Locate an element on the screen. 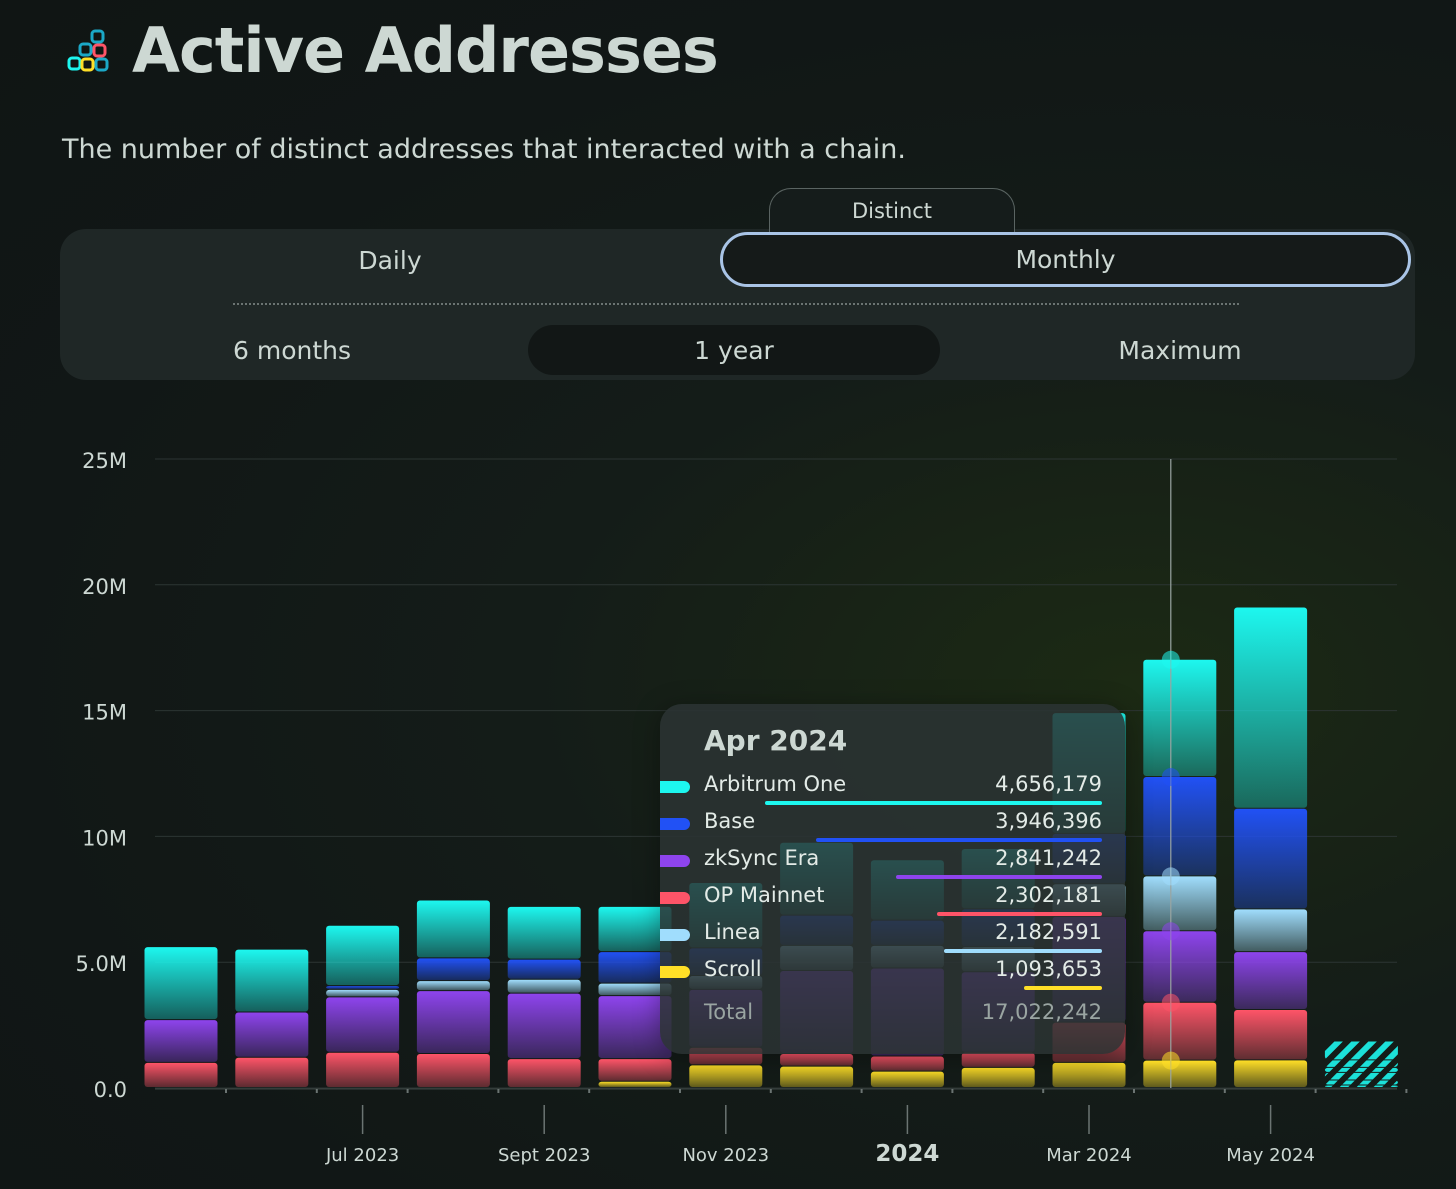 This screenshot has height=1189, width=1456. tooltip-row: OP Mainnet 2,302,181 is located at coordinates (892, 901).